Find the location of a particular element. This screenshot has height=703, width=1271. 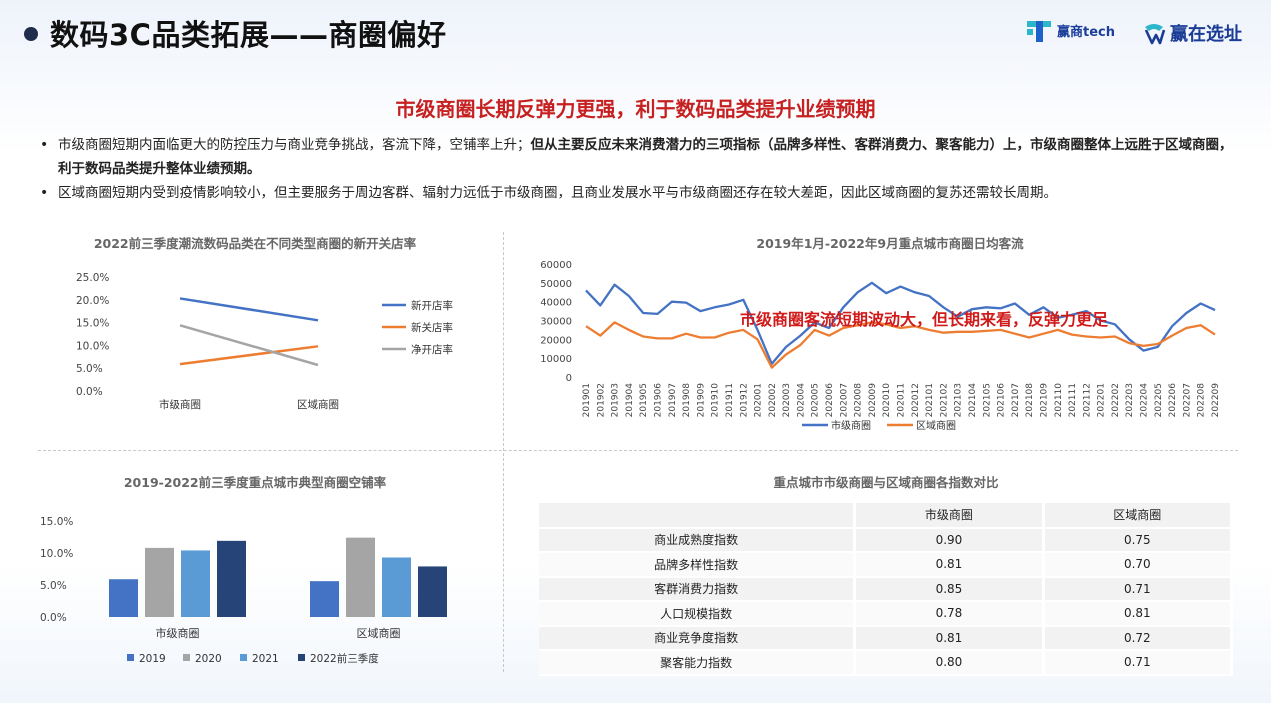

series-line-新关店率 is located at coordinates (249, 355).